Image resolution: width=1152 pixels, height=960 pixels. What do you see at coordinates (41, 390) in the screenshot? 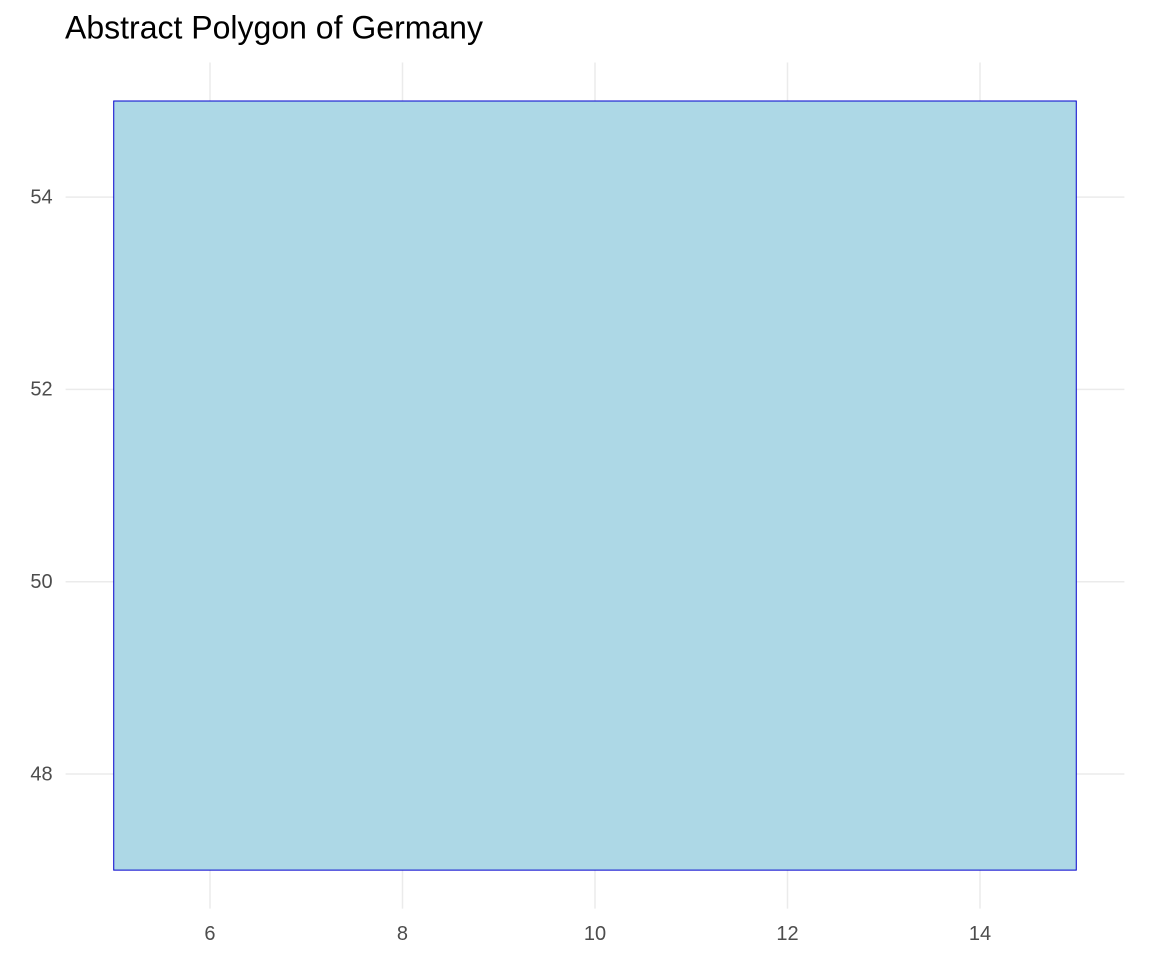
I see `y-tick-label: 52` at bounding box center [41, 390].